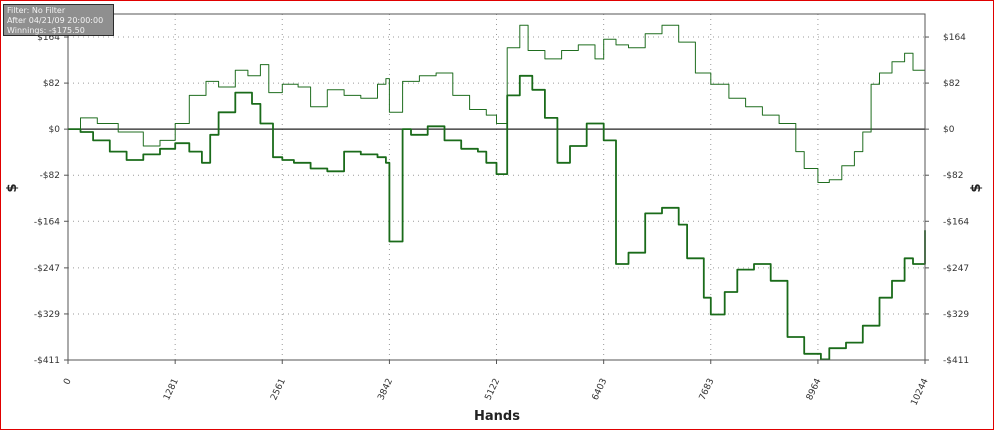 The height and width of the screenshot is (430, 994). I want to click on y-tick-label-left: -$329, so click(47, 315).